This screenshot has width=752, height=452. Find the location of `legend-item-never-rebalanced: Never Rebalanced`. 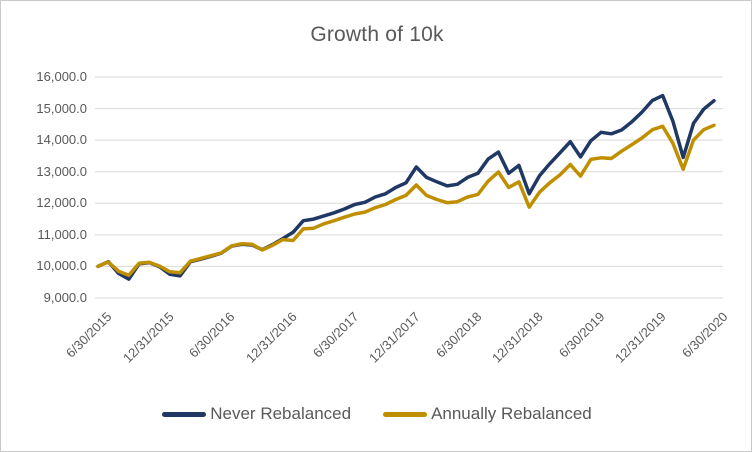

legend-item-never-rebalanced: Never Rebalanced is located at coordinates (256, 414).